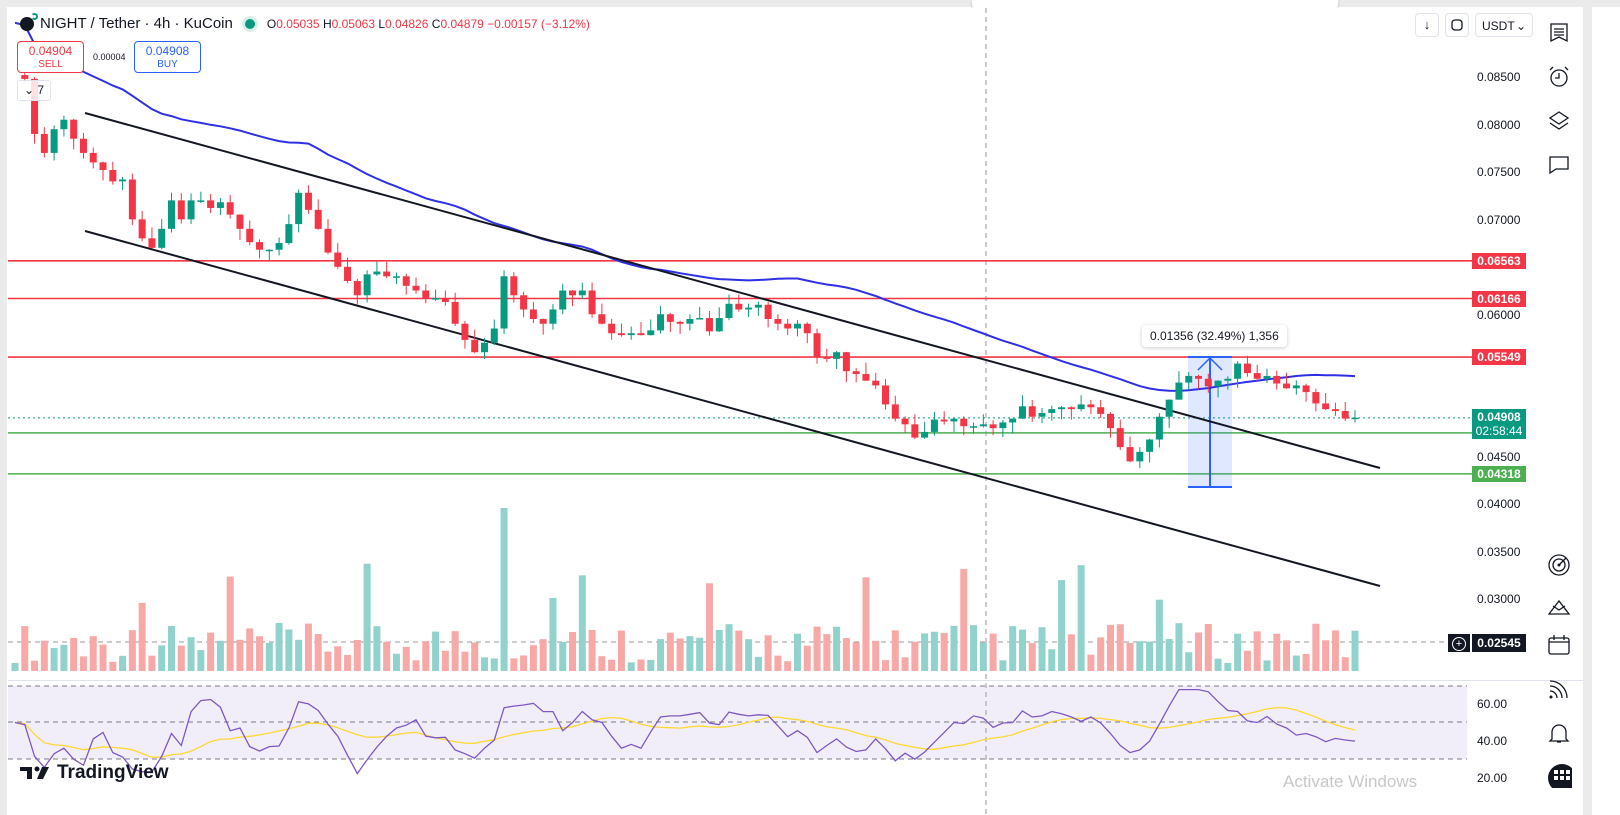  I want to click on chat-icon, so click(1559, 165).